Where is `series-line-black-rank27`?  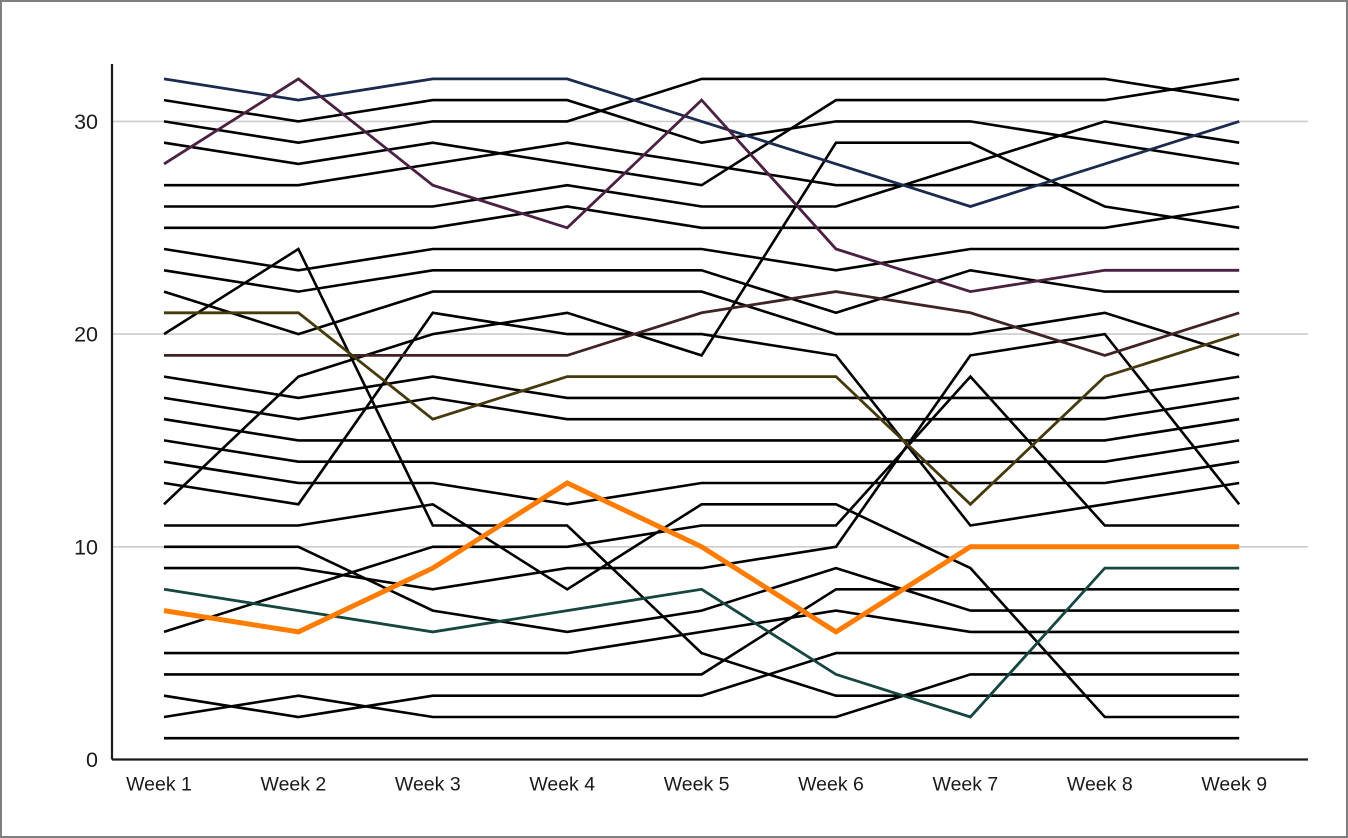
series-line-black-rank27 is located at coordinates (702, 164).